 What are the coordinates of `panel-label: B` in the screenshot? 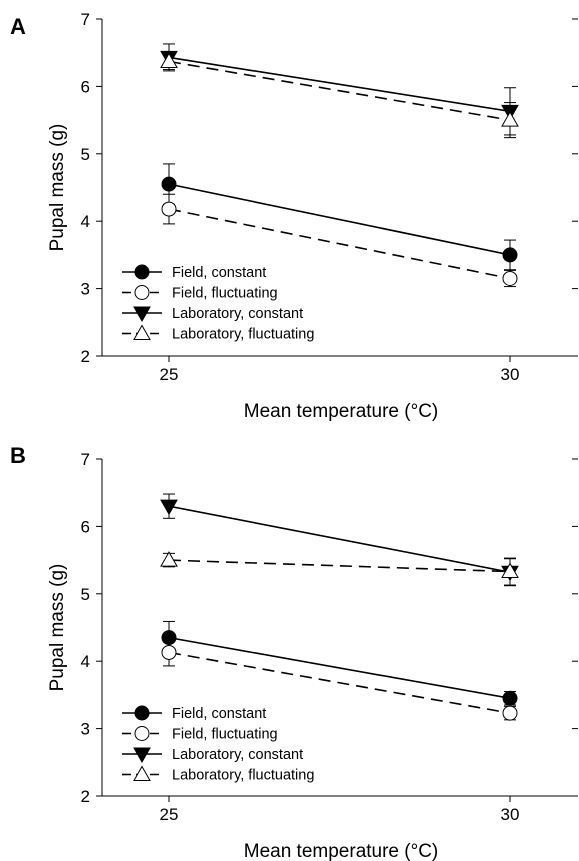 It's located at (18, 455).